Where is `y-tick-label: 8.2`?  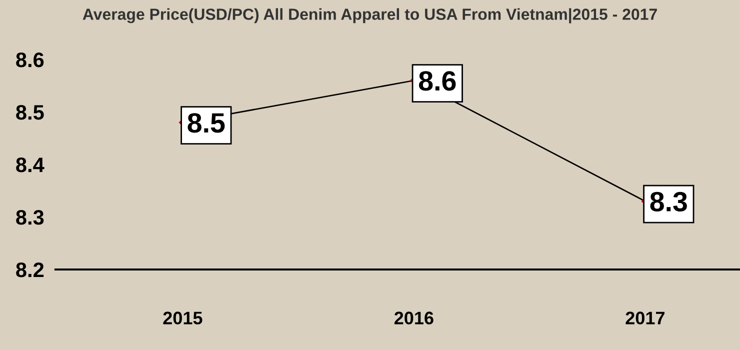
y-tick-label: 8.2 is located at coordinates (30, 270).